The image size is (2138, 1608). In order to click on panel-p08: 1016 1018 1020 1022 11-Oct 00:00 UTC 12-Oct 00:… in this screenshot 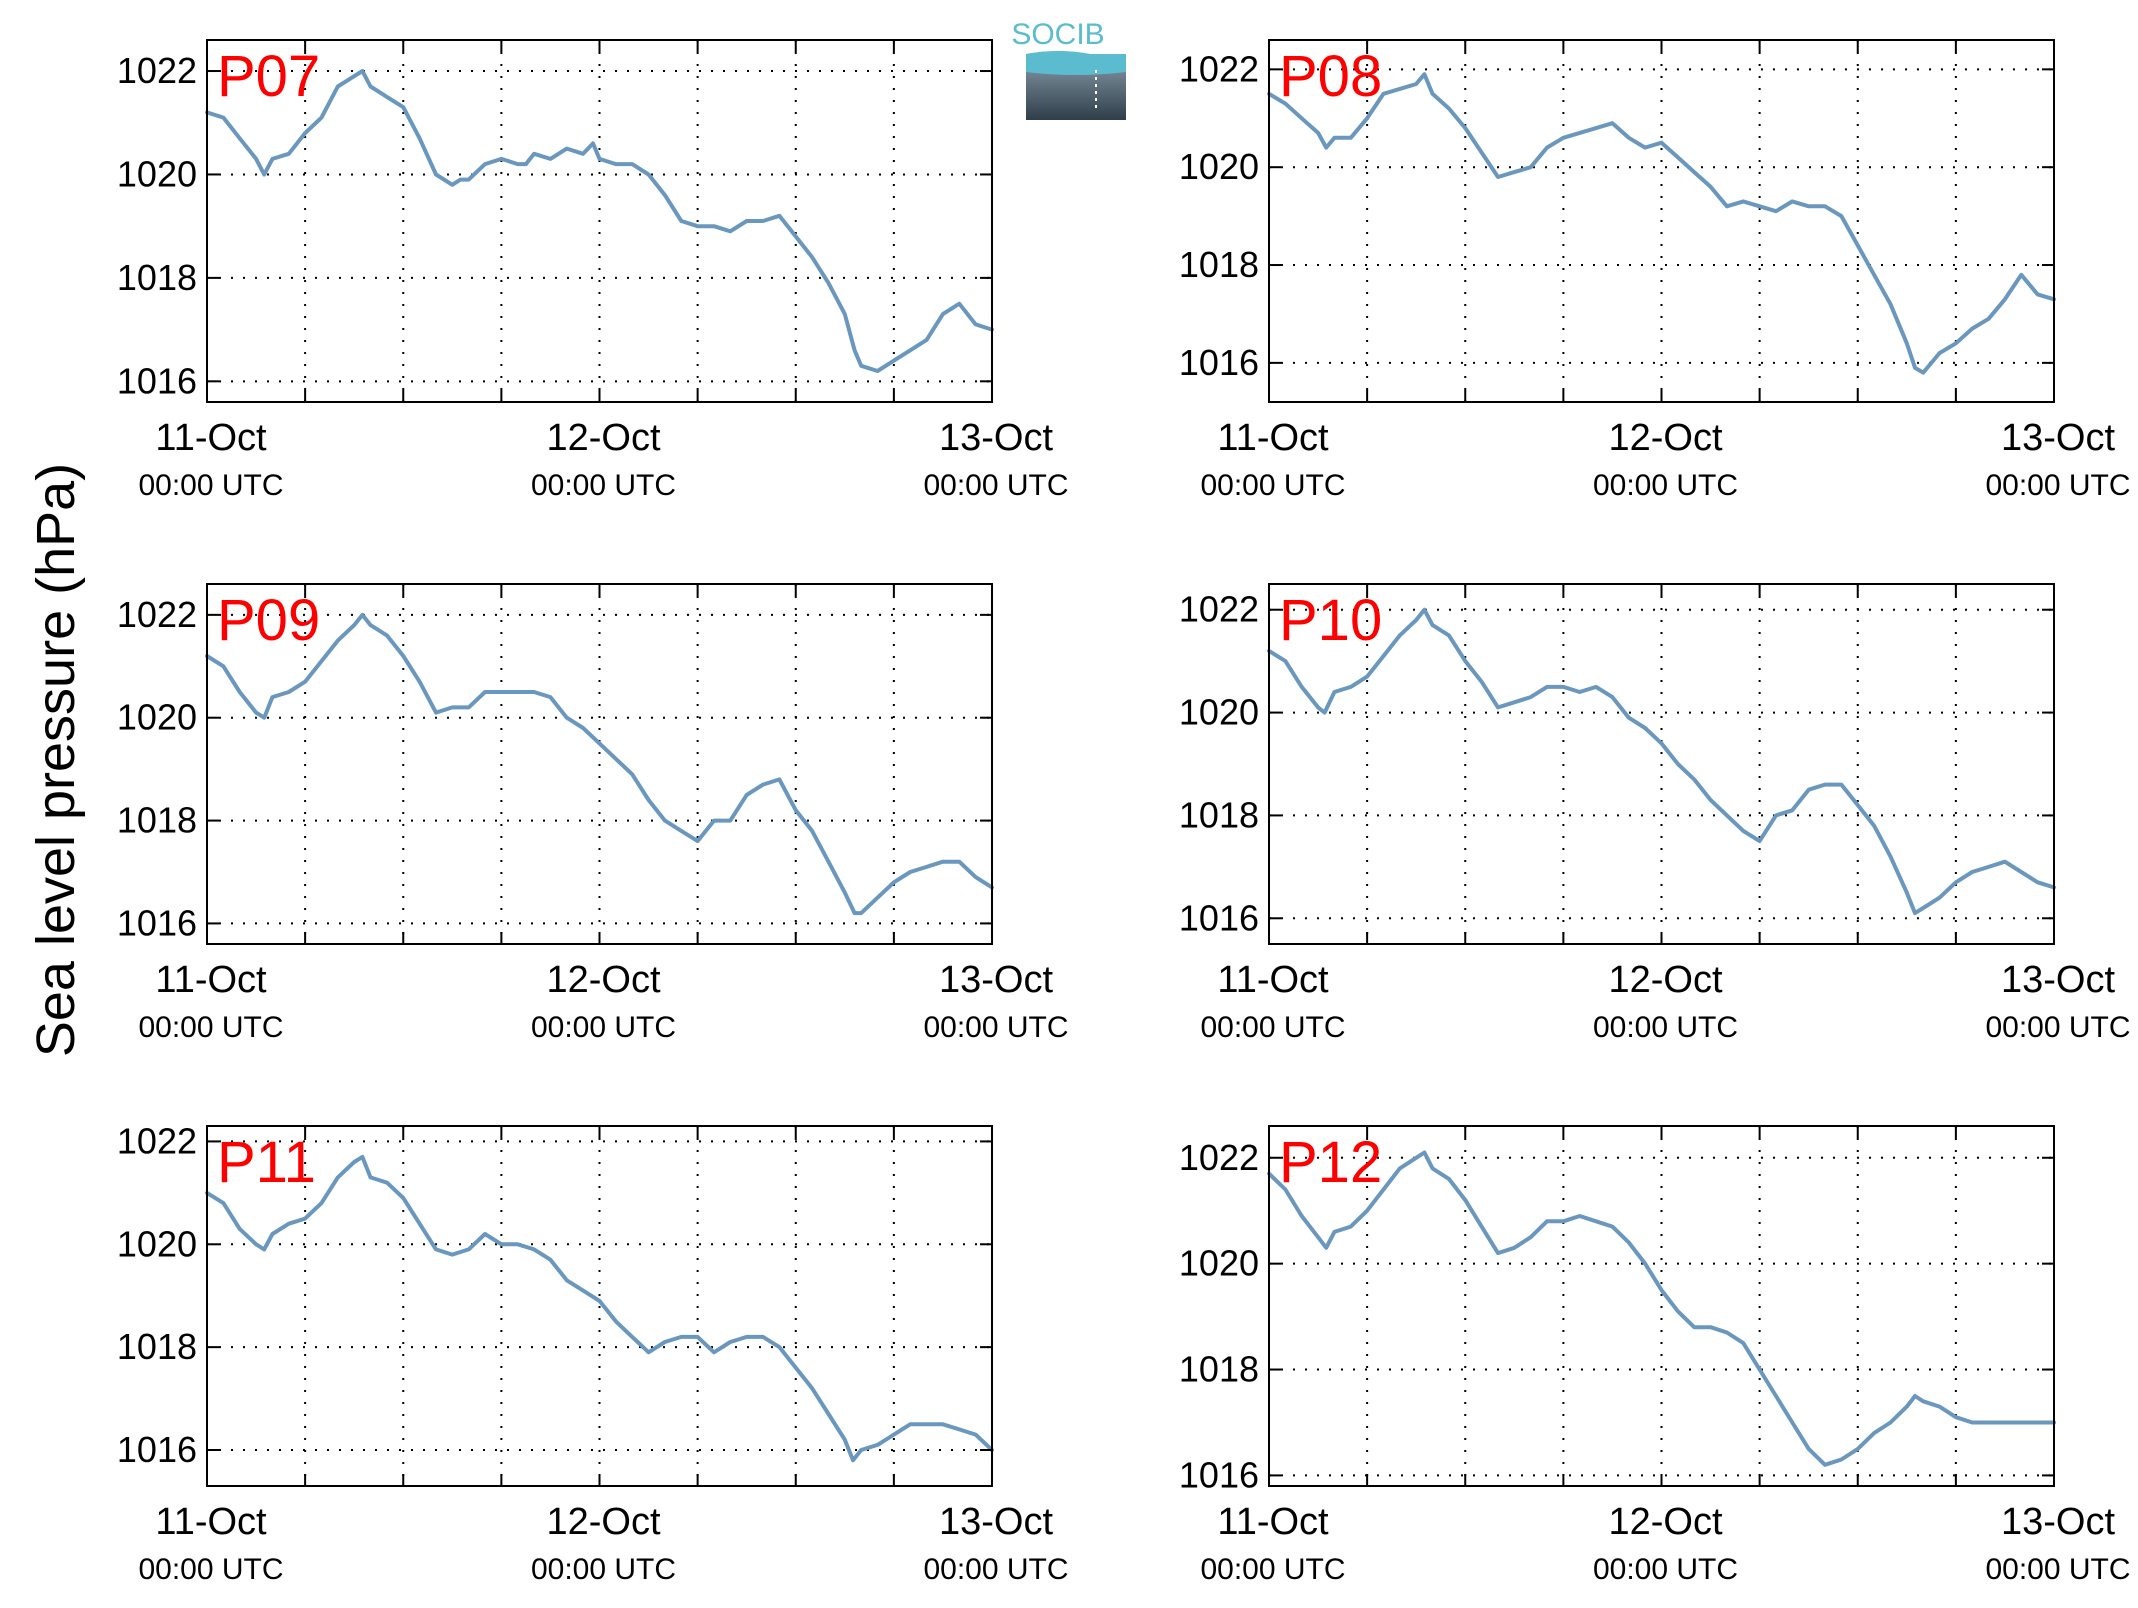, I will do `click(1655, 270)`.